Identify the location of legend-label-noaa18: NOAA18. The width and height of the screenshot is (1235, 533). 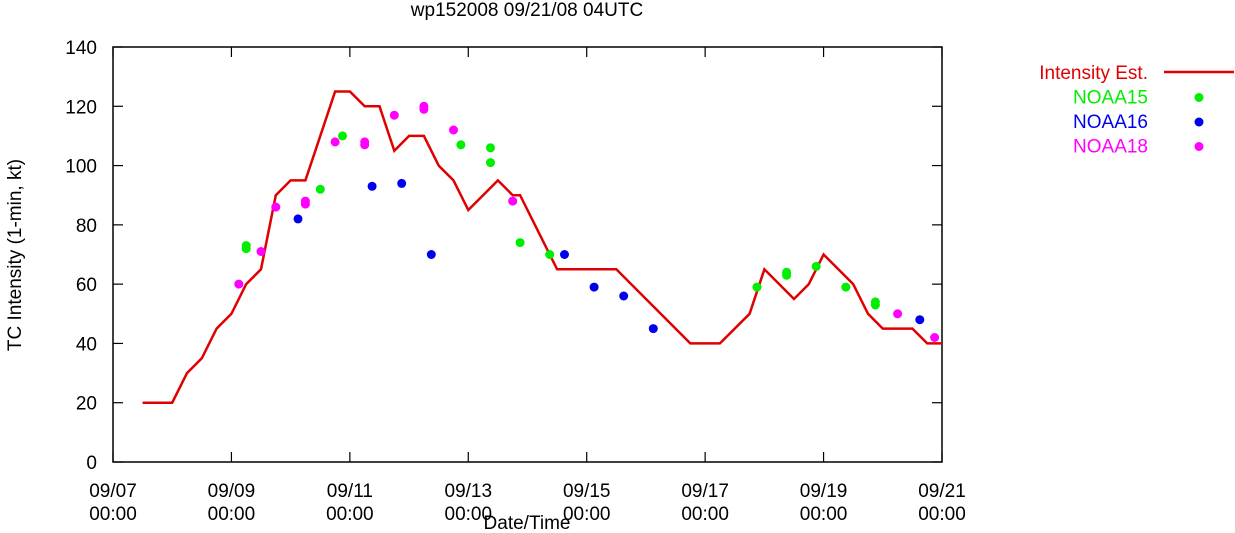
(1110, 147).